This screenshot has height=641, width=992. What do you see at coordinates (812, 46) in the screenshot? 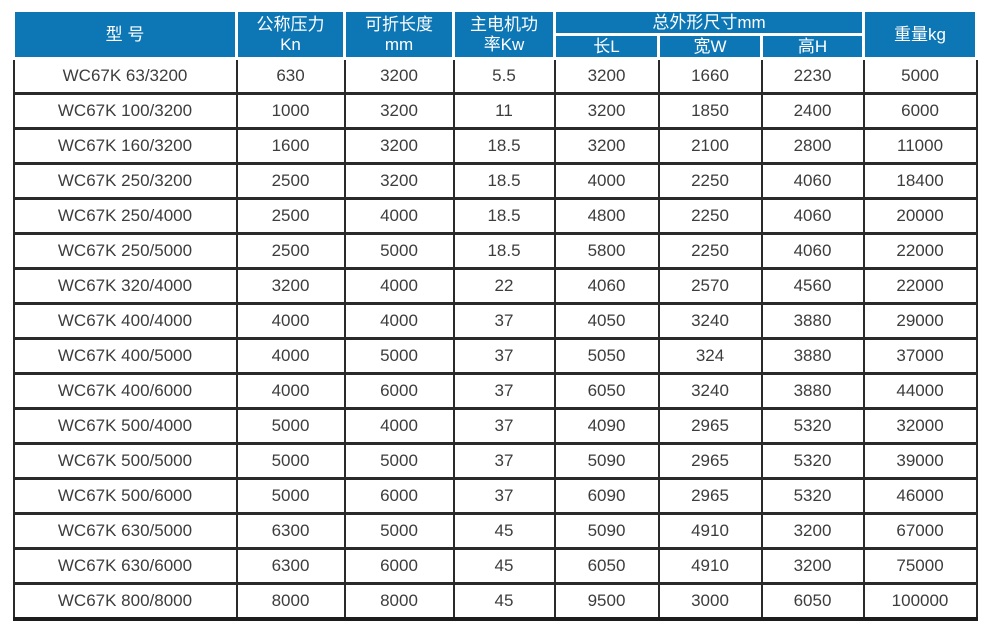
I see `header-dim-height: 高H` at bounding box center [812, 46].